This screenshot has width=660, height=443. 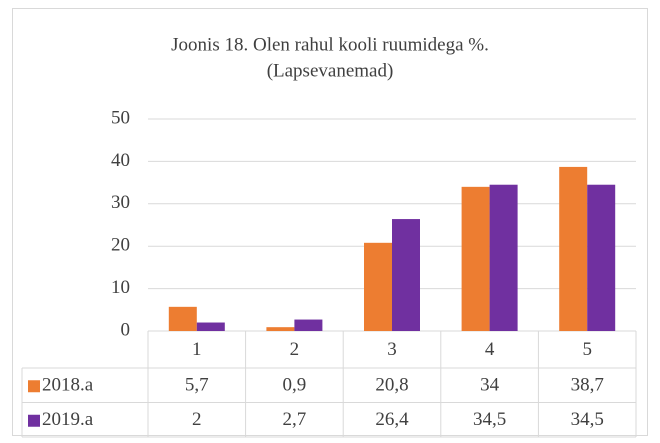 What do you see at coordinates (587, 349) in the screenshot?
I see `x-tick-label: 5` at bounding box center [587, 349].